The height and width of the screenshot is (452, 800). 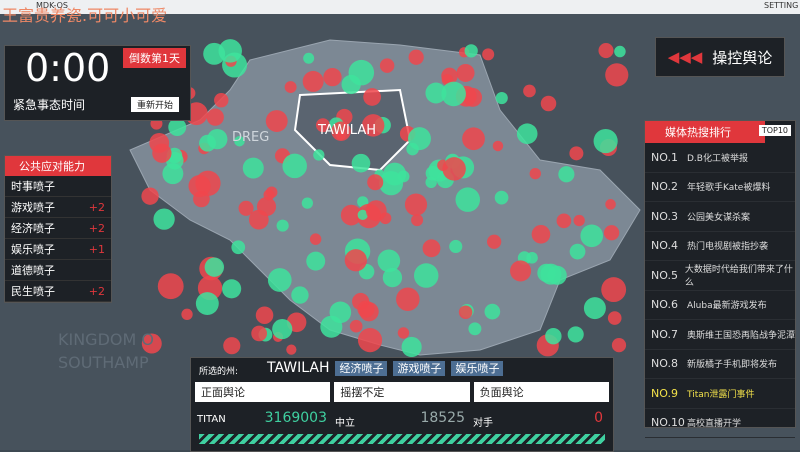 What do you see at coordinates (442, 418) in the screenshot?
I see `stat-value: 18525` at bounding box center [442, 418].